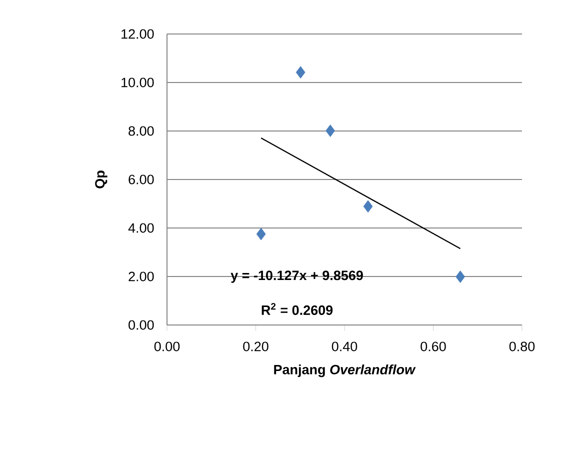 The image size is (570, 450). Describe the element at coordinates (138, 83) in the screenshot. I see `y-tick-label: 10.00` at that location.